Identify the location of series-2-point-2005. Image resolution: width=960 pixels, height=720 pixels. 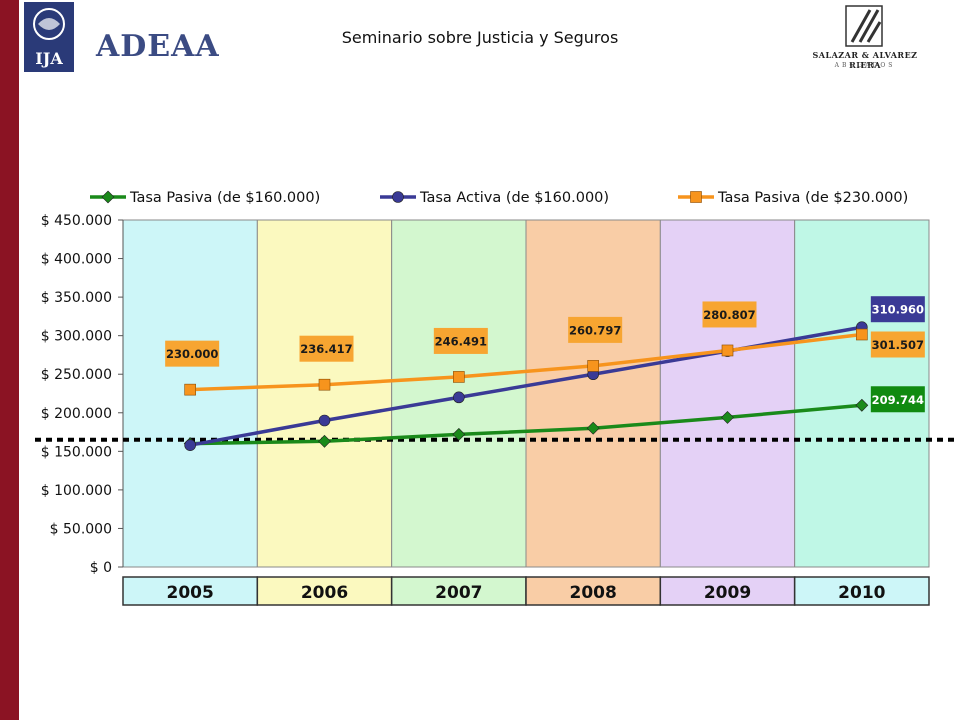
(190, 445).